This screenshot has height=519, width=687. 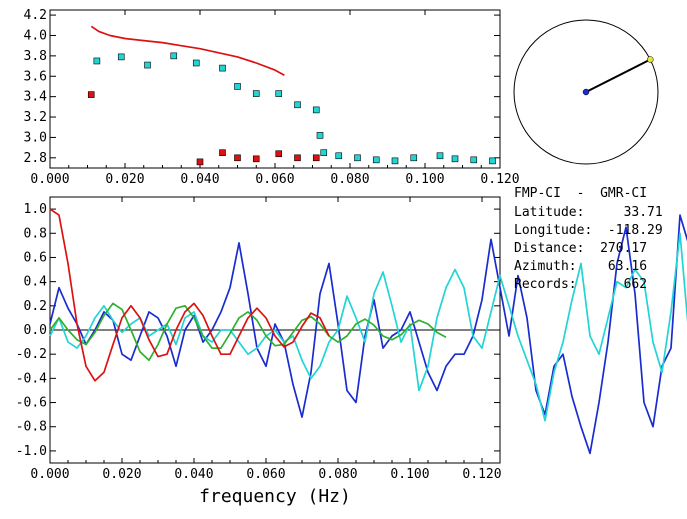 What do you see at coordinates (588, 230) in the screenshot?
I see `info-longitude: Longitude: -118.29` at bounding box center [588, 230].